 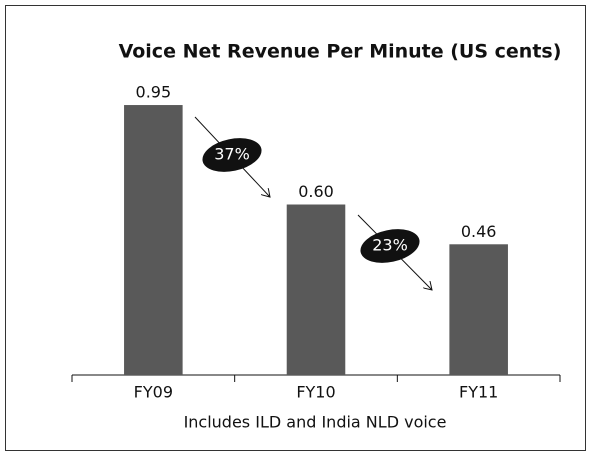 What do you see at coordinates (315, 392) in the screenshot?
I see `x-tick-label: FY10` at bounding box center [315, 392].